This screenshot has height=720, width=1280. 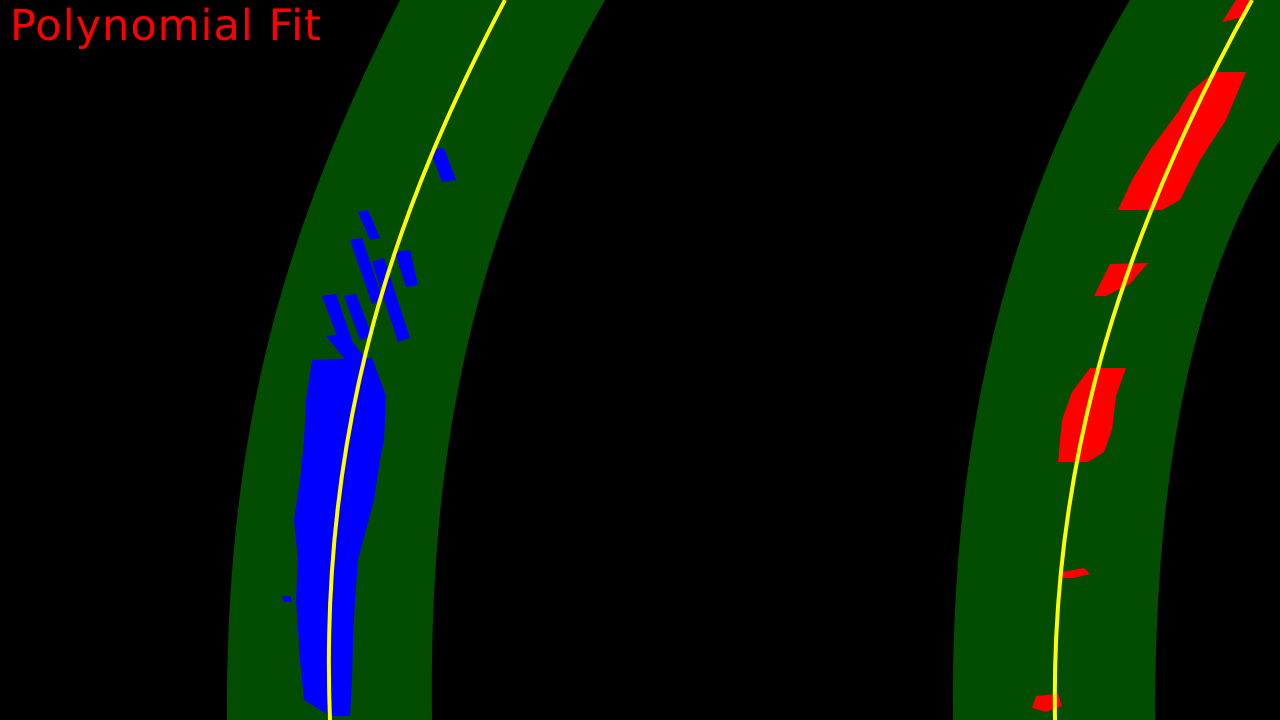 I want to click on left-lane-main-body, so click(x=340, y=537).